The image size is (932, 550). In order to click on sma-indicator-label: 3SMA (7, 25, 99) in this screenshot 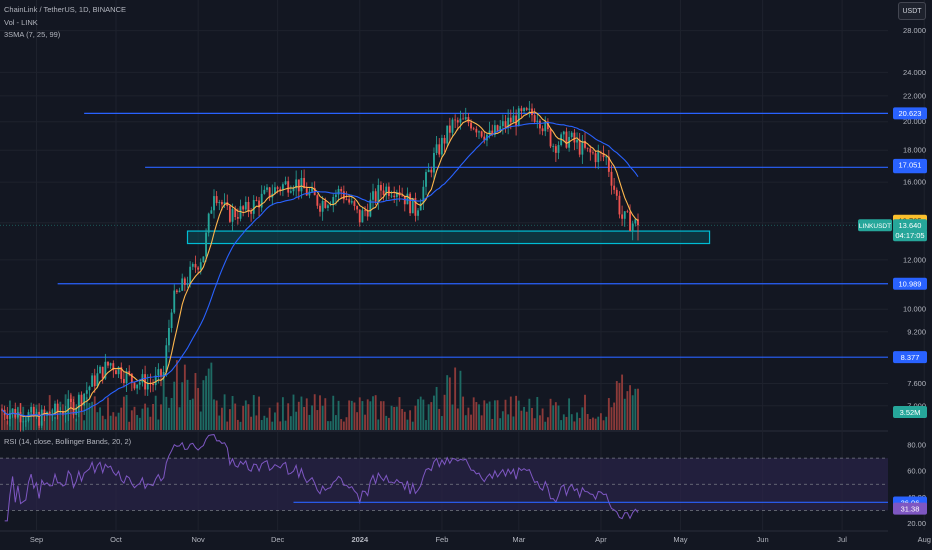, I will do `click(32, 34)`.